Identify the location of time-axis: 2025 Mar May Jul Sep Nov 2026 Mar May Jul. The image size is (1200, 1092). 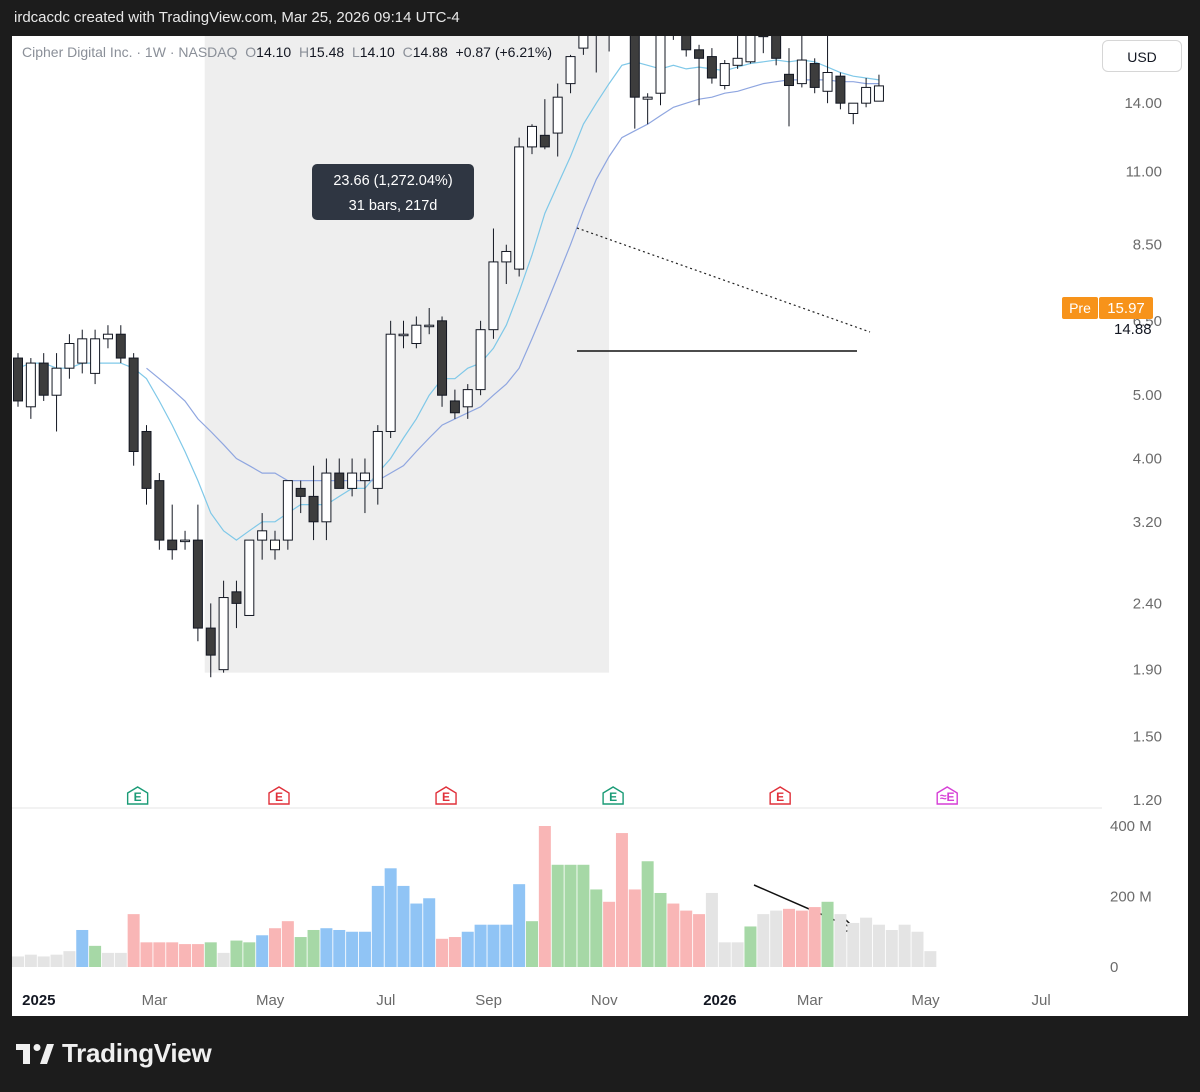
(536, 1000).